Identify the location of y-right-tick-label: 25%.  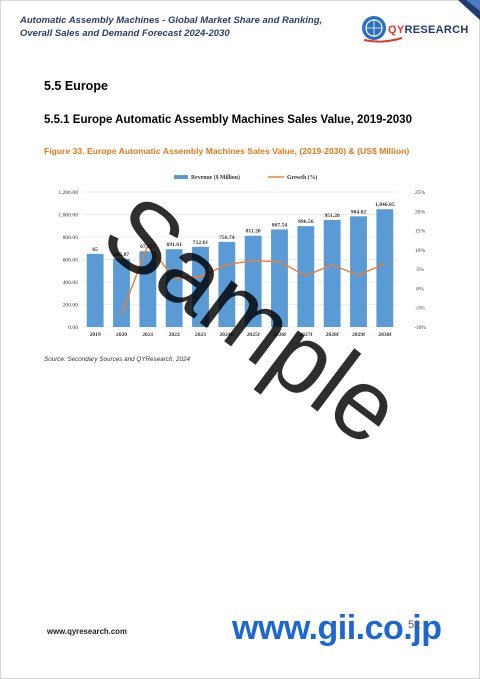
(420, 193).